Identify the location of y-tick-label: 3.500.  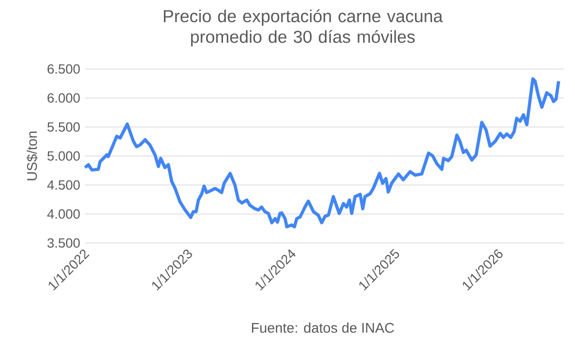
(63, 243).